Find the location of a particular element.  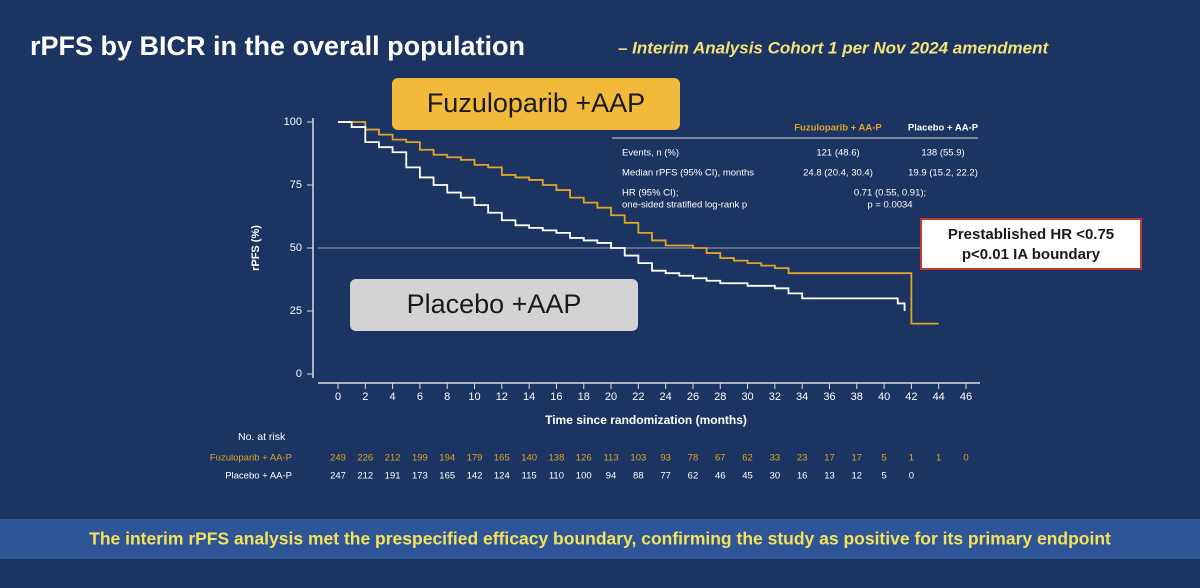

x-tick-label: 2 is located at coordinates (365, 397).